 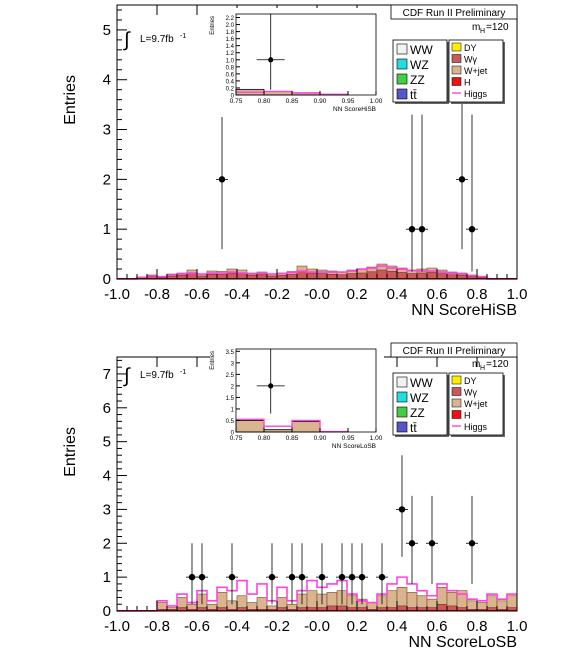 I want to click on x-axis-title: NN ScoreLoSB, so click(x=463, y=642).